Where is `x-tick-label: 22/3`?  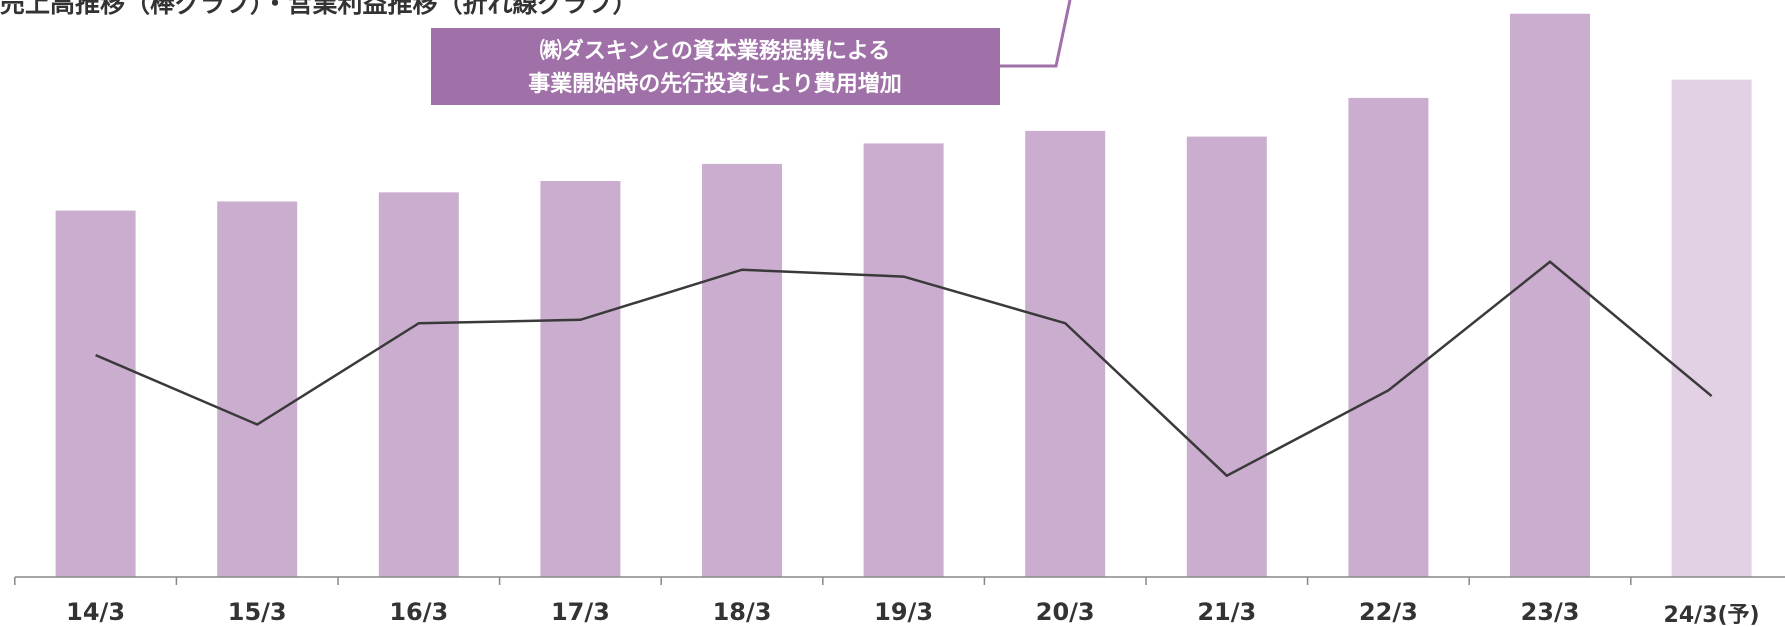 x-tick-label: 22/3 is located at coordinates (1388, 612).